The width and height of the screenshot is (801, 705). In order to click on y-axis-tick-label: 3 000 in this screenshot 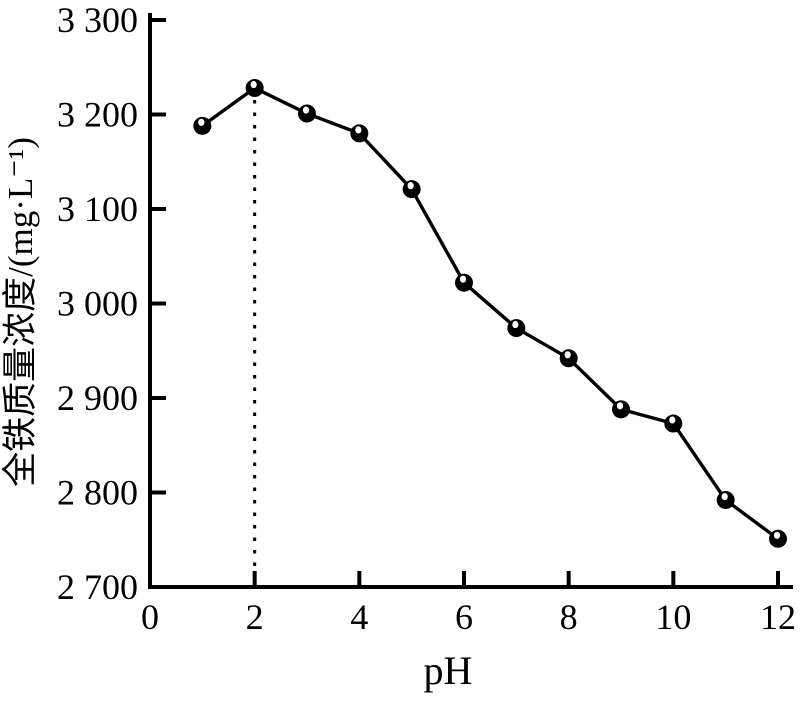, I will do `click(97, 304)`.